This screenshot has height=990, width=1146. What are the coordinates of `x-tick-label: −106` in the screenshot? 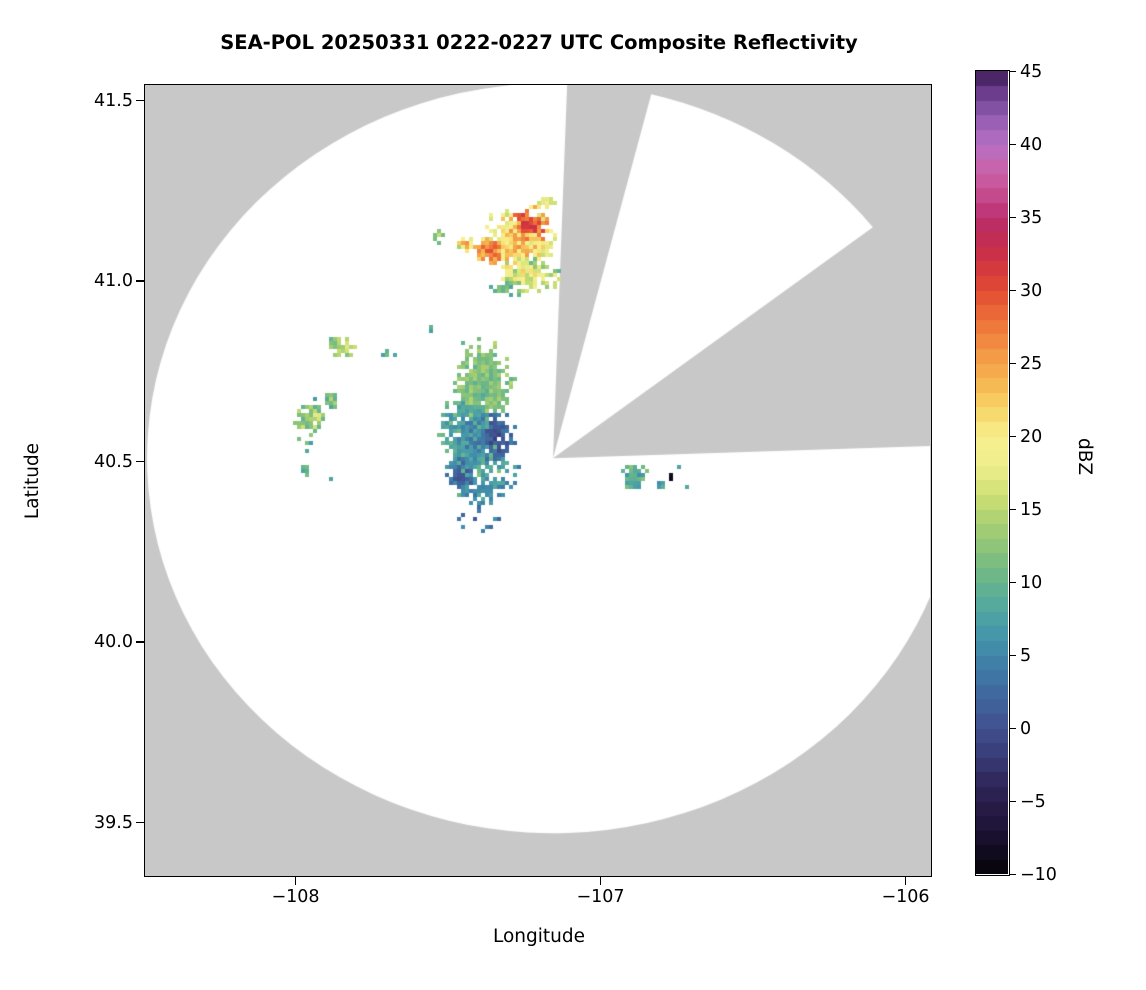 It's located at (905, 897).